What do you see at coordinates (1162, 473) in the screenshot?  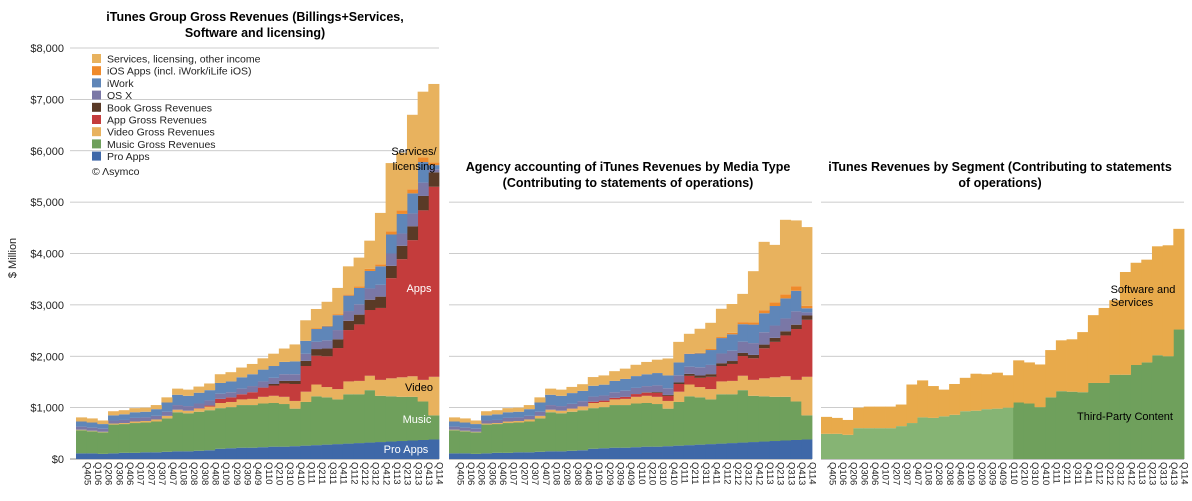 I see `x-tick-label: Q313` at bounding box center [1162, 473].